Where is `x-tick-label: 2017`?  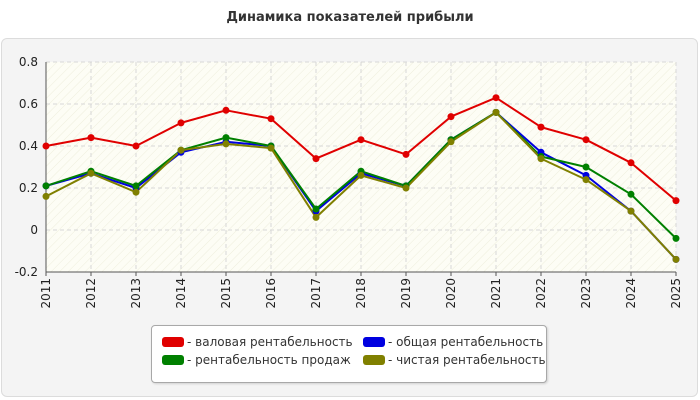 x-tick-label: 2017 is located at coordinates (316, 293).